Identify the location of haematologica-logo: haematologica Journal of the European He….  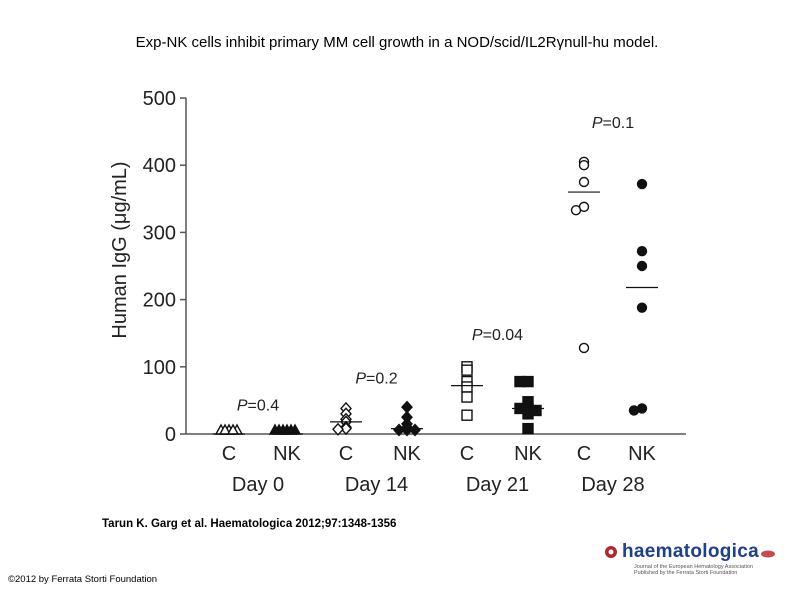
(692, 559).